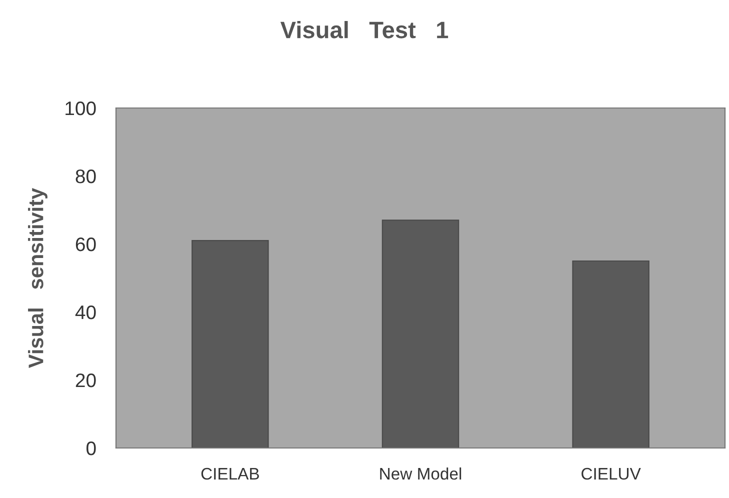 The width and height of the screenshot is (729, 498). I want to click on y-tick-label: 40, so click(85, 312).